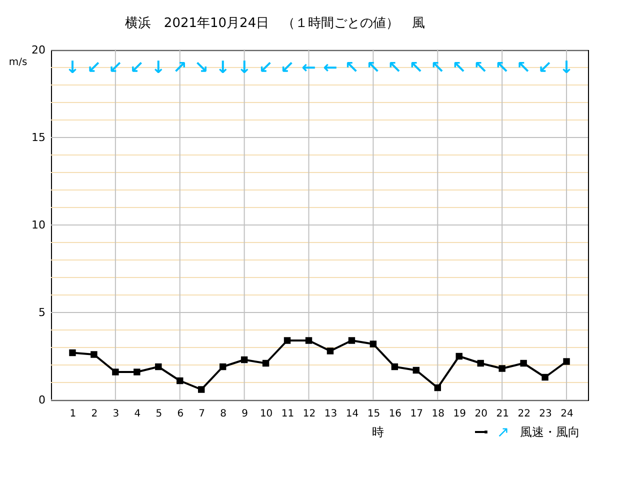 The image size is (640, 480). What do you see at coordinates (373, 414) in the screenshot?
I see `x-tick-label: 15` at bounding box center [373, 414].